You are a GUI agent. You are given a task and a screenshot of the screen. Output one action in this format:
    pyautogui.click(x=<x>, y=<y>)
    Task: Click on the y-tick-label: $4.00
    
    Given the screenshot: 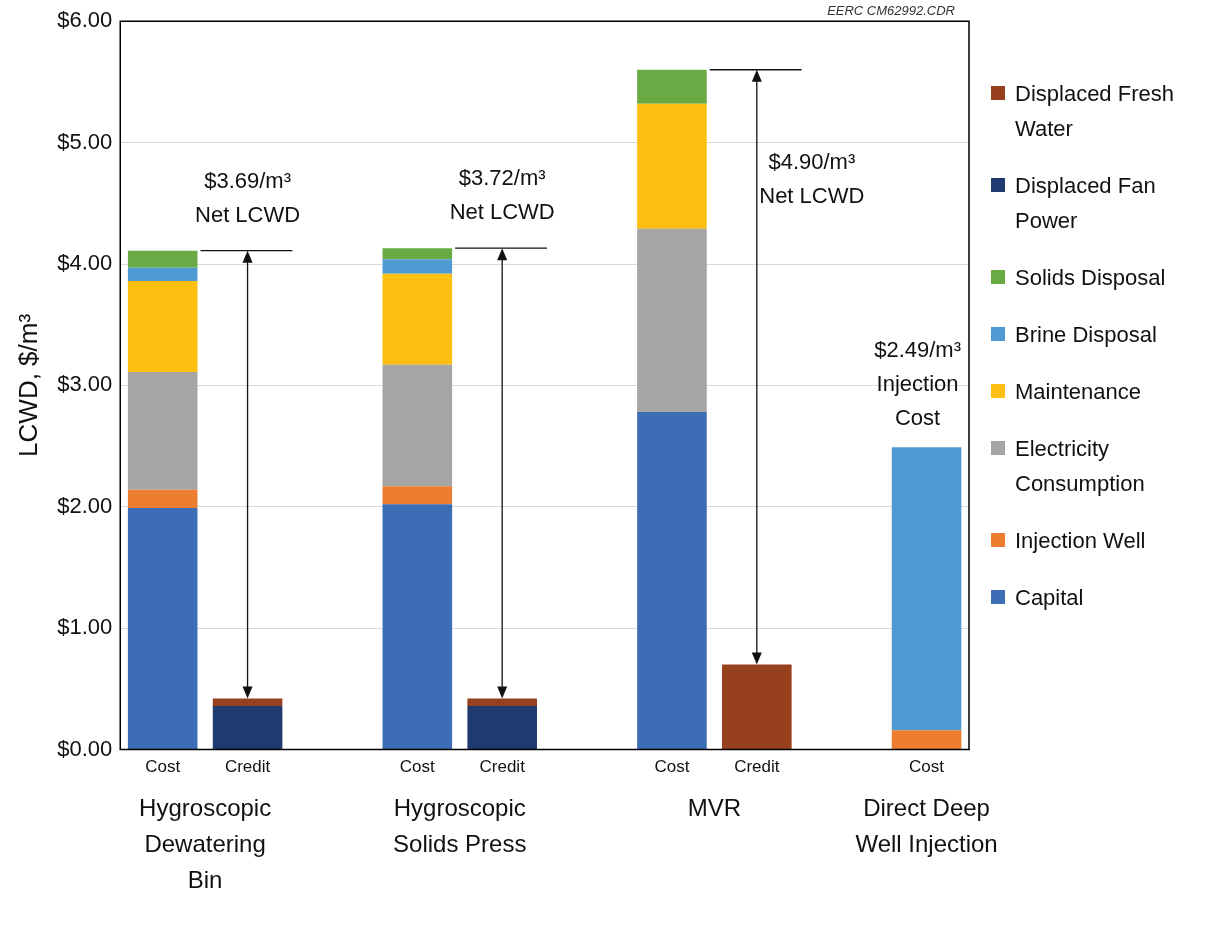 What is the action you would take?
    pyautogui.click(x=85, y=263)
    